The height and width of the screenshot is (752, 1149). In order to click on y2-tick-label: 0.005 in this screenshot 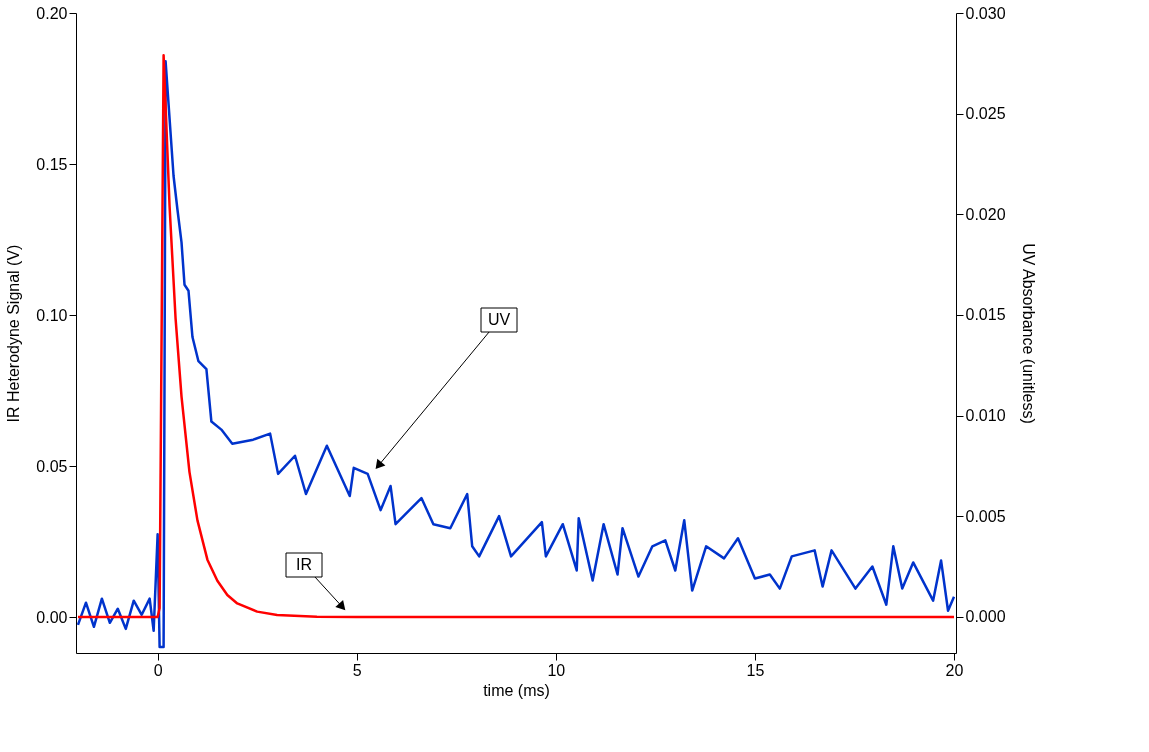, I will do `click(985, 516)`.